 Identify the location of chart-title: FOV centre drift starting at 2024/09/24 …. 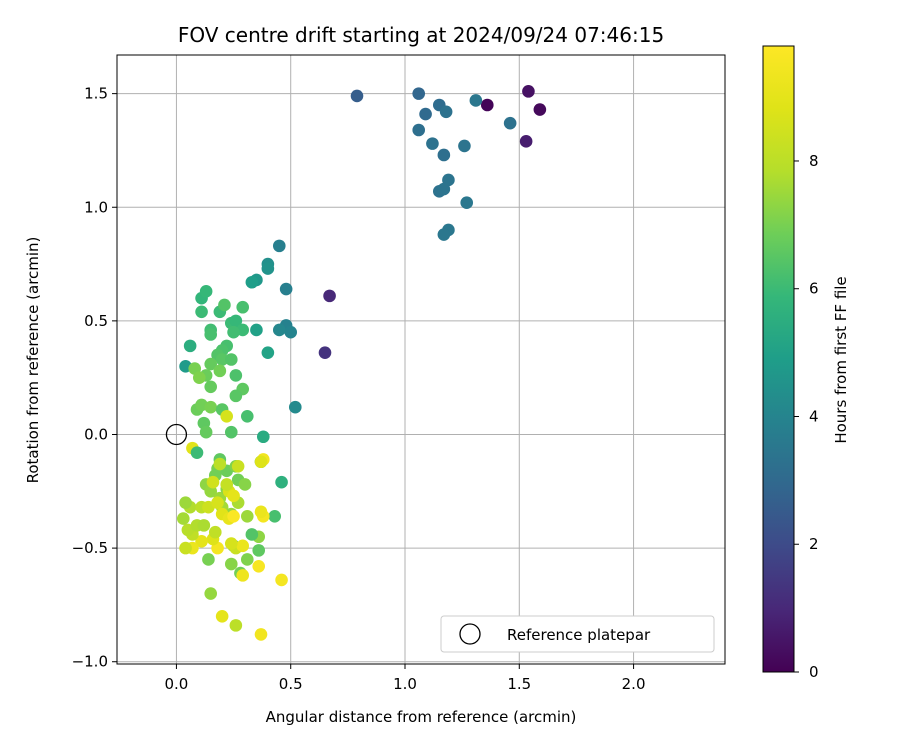
(421, 35).